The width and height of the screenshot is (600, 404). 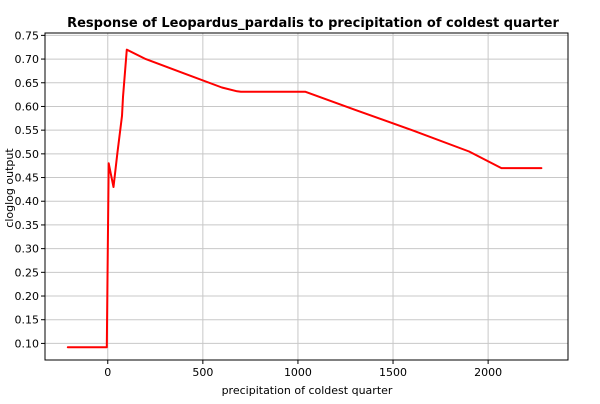 I want to click on x-axis-ticks: 0 500 1000 1500 2000, so click(x=303, y=369).